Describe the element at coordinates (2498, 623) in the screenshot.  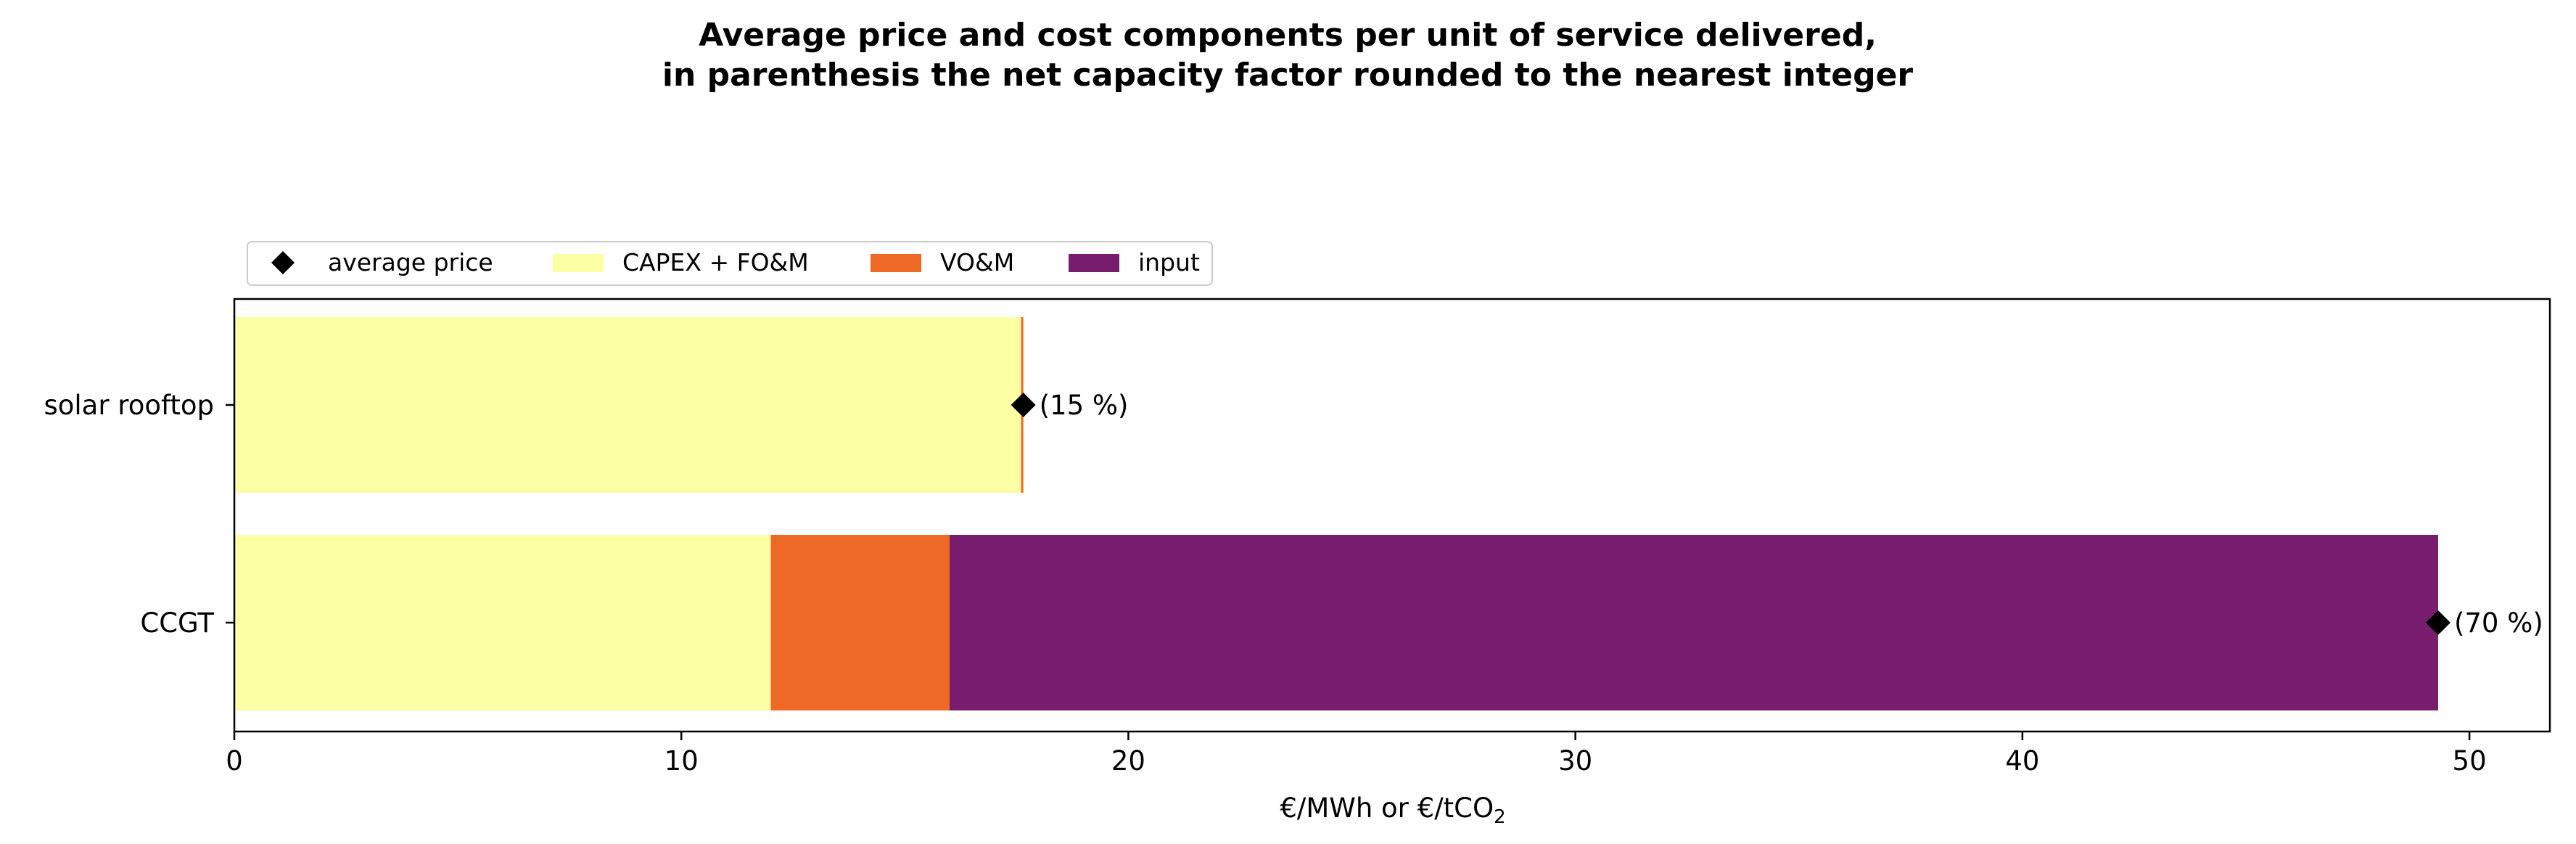
I see `annotation-ccgt: (70 %)` at that location.